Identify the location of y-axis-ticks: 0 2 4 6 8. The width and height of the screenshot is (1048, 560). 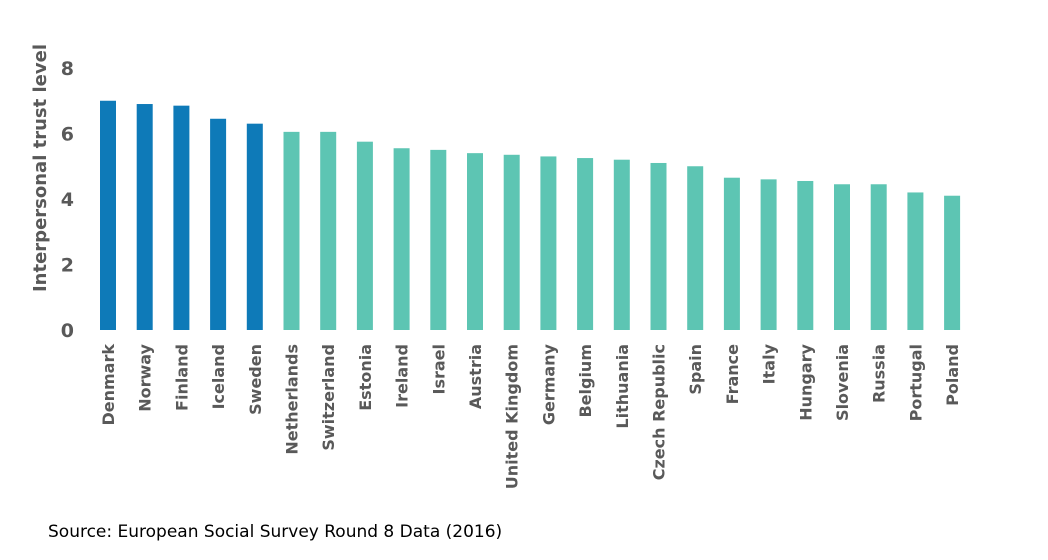
(67, 200).